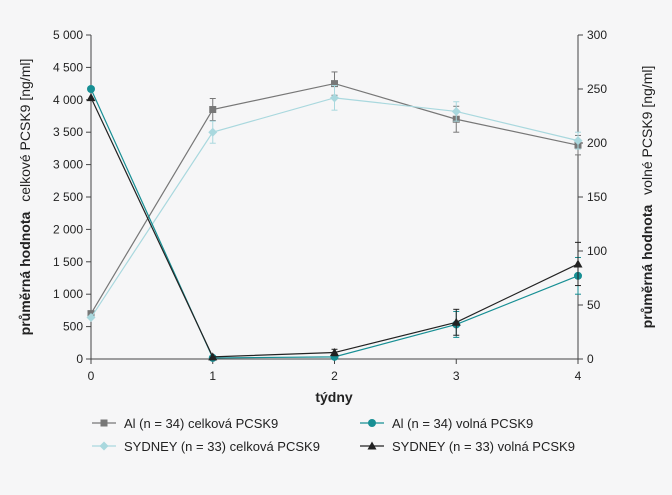 The image size is (672, 495). Describe the element at coordinates (79, 359) in the screenshot. I see `y-left-tick-label: 0` at that location.